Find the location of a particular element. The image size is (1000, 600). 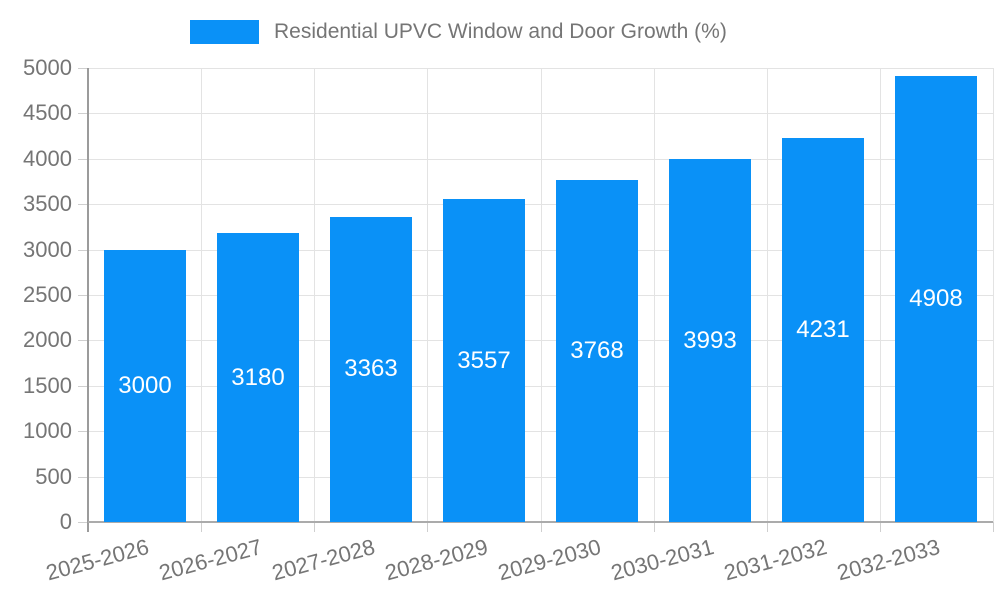

y-tick-label: 500 is located at coordinates (53, 476).